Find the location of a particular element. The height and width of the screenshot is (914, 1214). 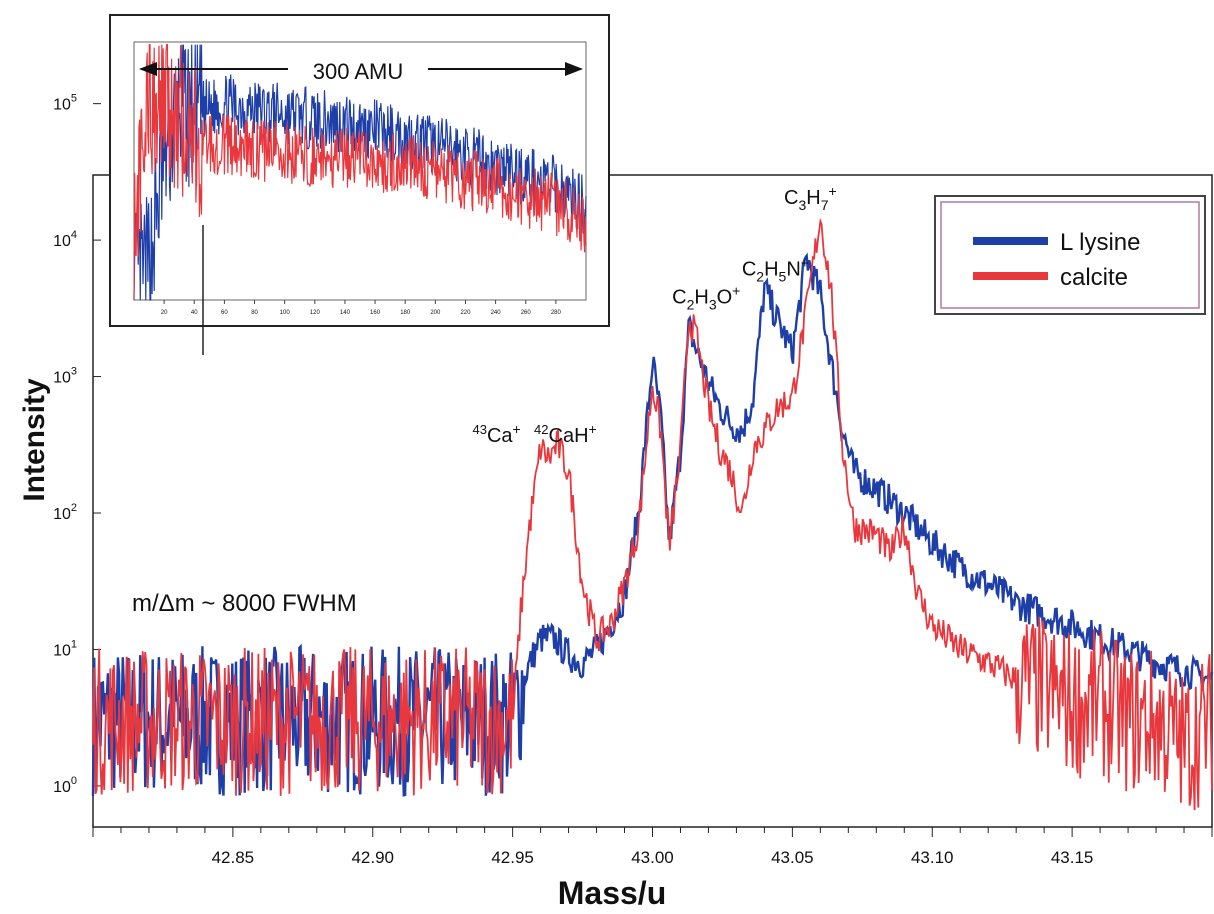

x-axis-ticks: 42.85 42.90 42.95 43.00 43.05 43.10 43.15 is located at coordinates (652, 847).